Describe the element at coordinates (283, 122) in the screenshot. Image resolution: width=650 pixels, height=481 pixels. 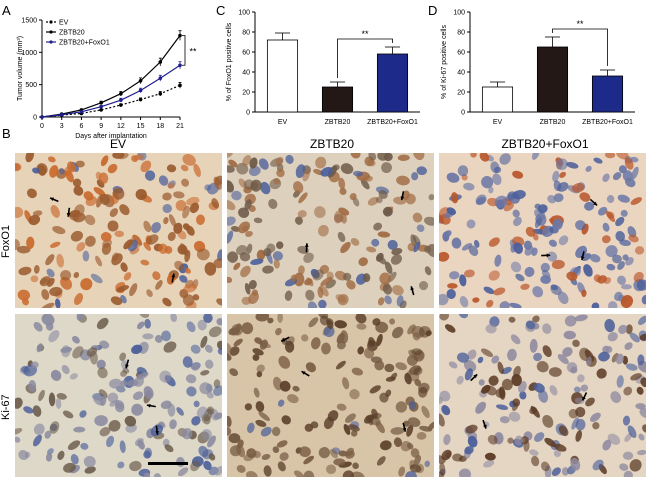
I see `category-label: EV` at that location.